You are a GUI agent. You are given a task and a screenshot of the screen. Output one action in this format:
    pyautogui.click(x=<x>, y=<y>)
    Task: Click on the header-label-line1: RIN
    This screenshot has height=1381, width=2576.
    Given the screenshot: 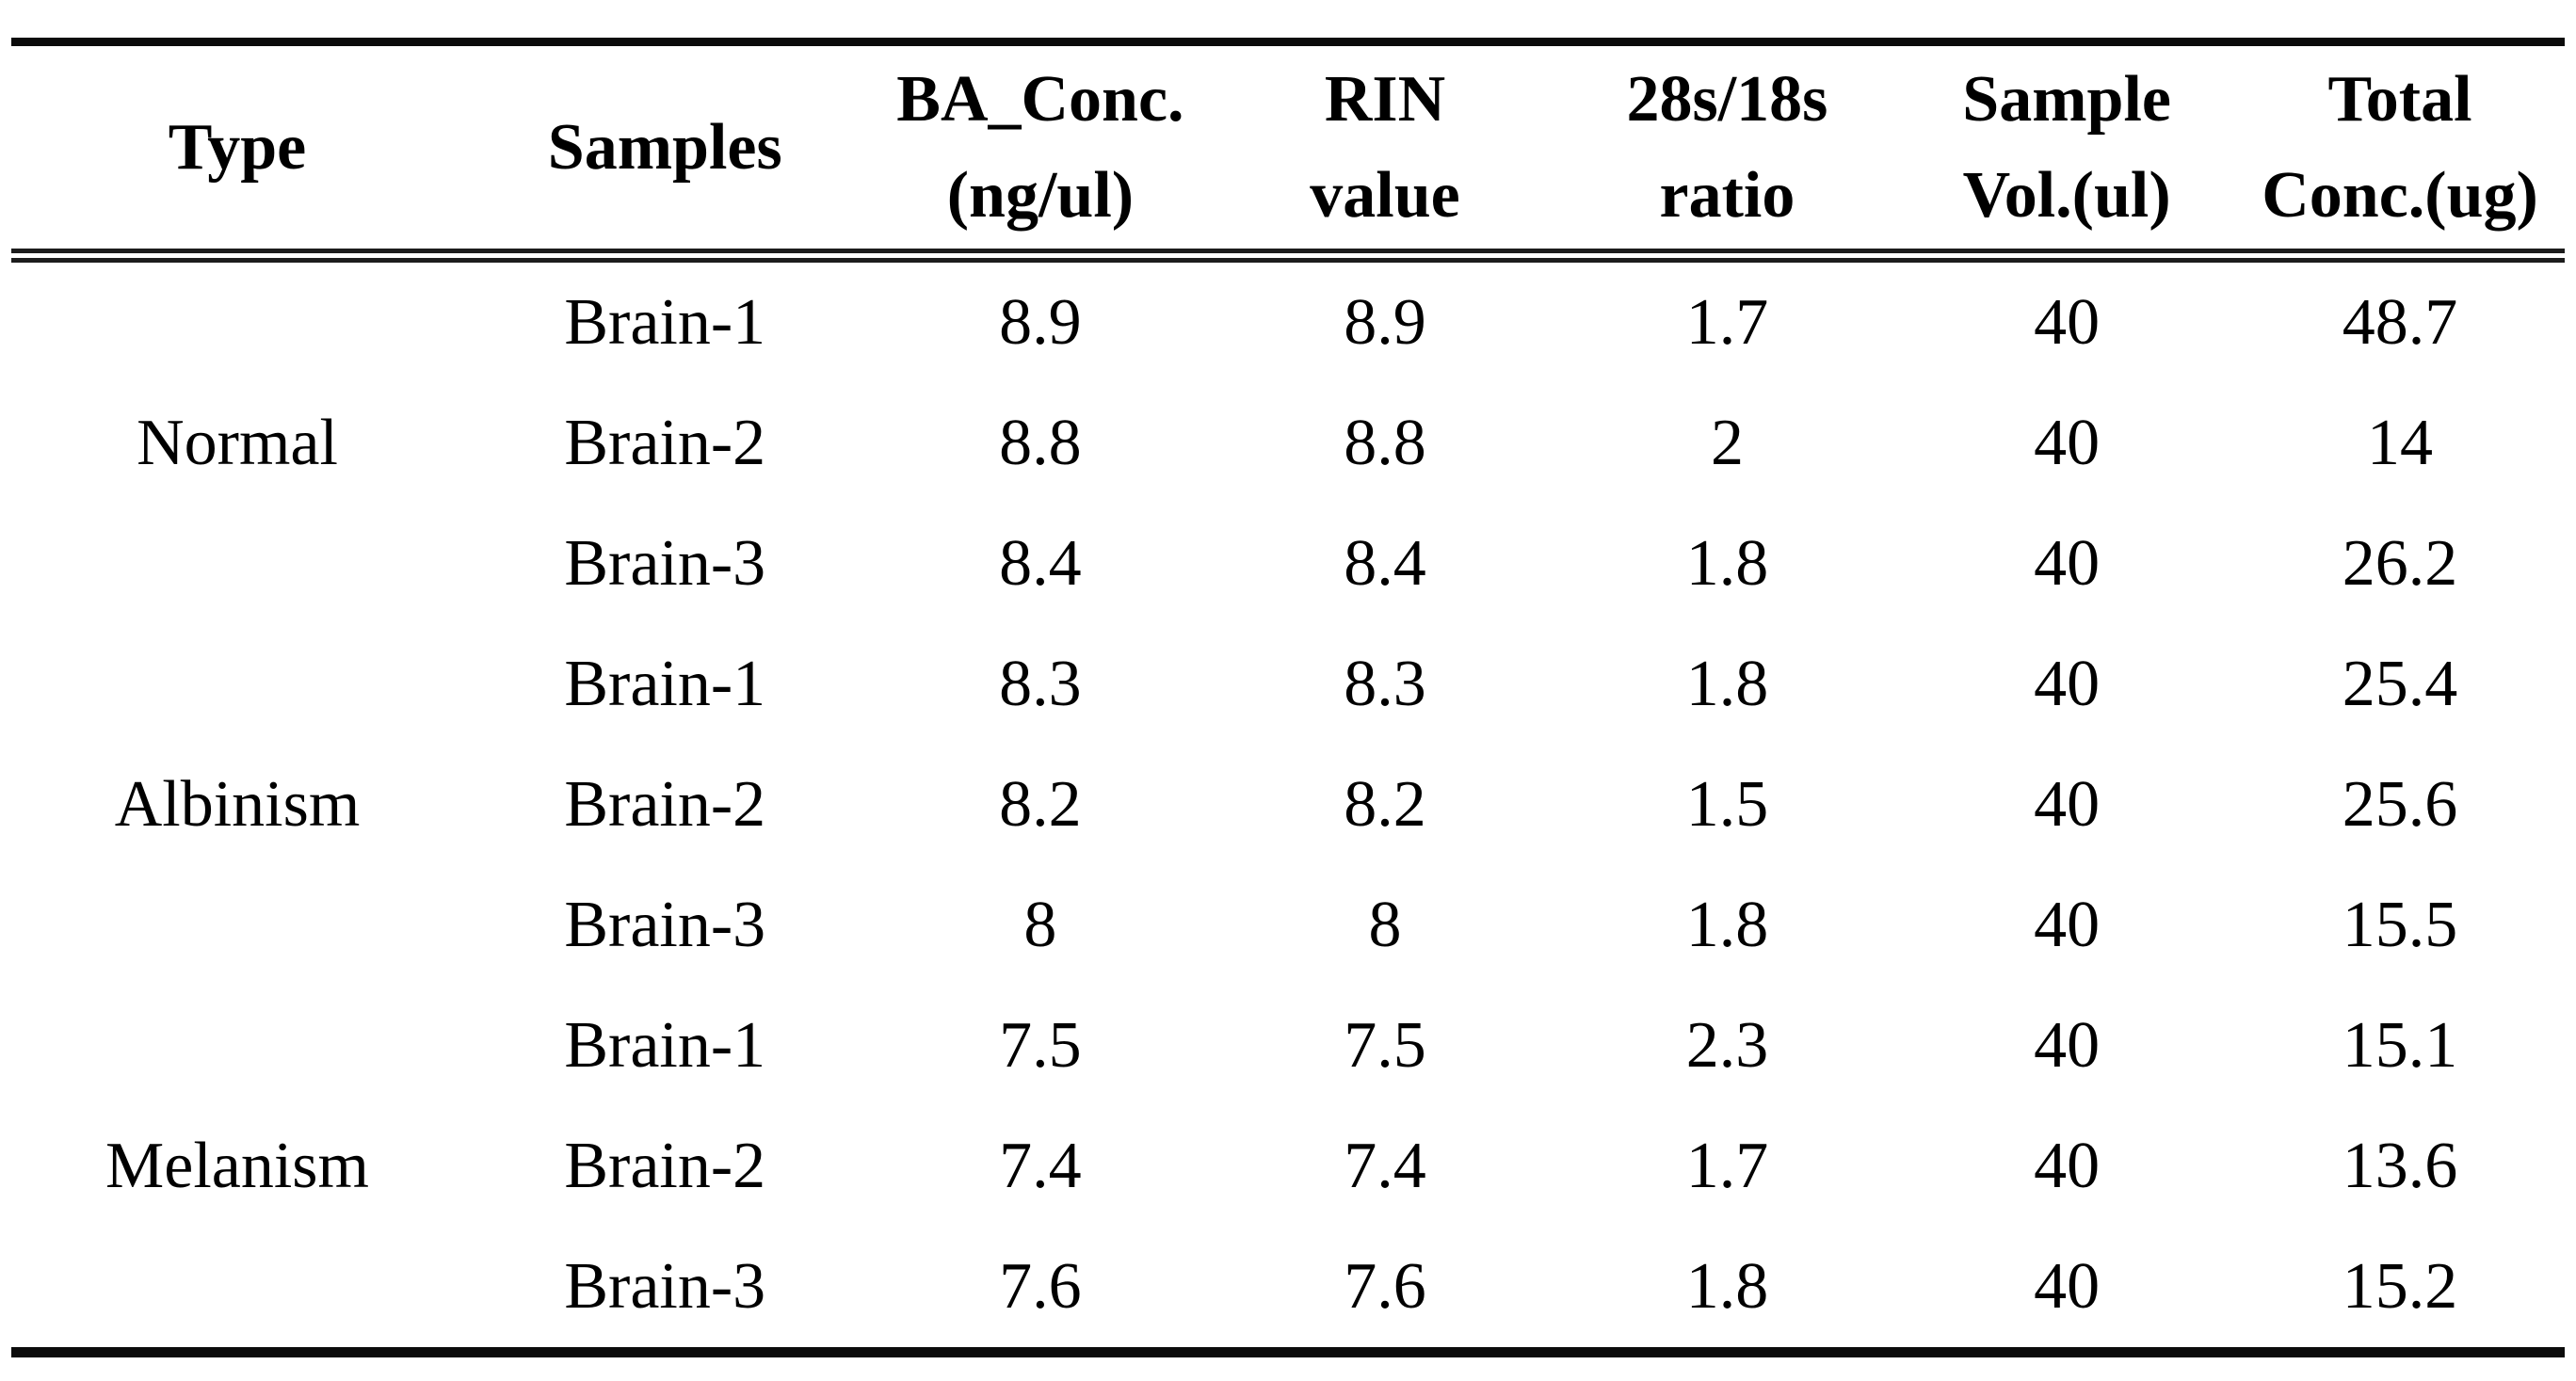 What is the action you would take?
    pyautogui.click(x=1385, y=99)
    